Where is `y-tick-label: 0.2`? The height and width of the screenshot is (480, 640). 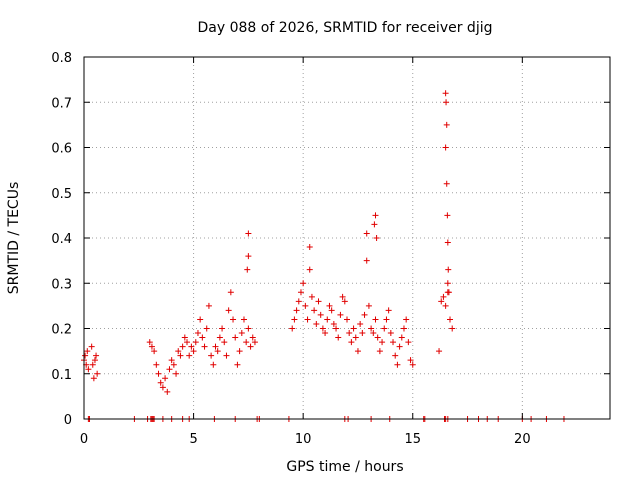 y-tick-label: 0.2 is located at coordinates (61, 330).